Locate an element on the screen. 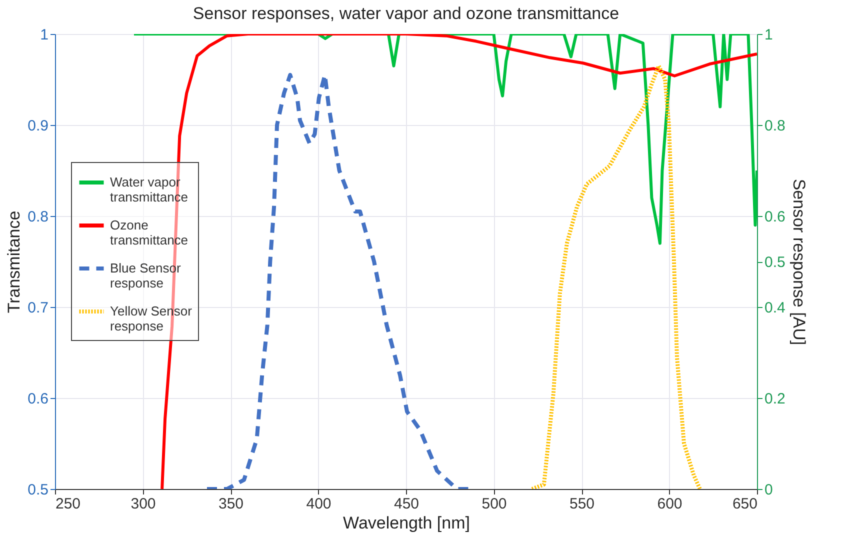 The height and width of the screenshot is (560, 847). y2-tick-label: 0.4 is located at coordinates (775, 308).